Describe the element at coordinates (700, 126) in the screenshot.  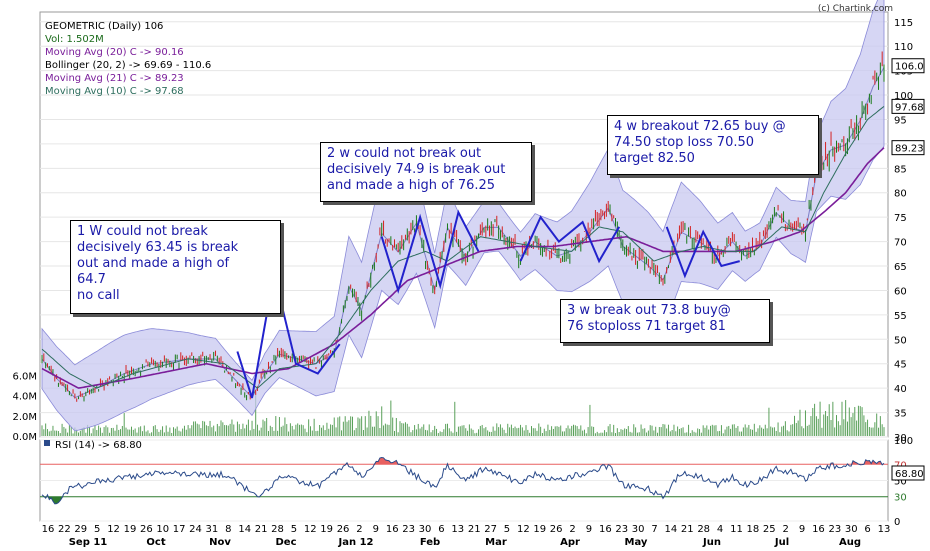
I see `note-4w-line: 4 w breakout 72.65 buy @` at that location.